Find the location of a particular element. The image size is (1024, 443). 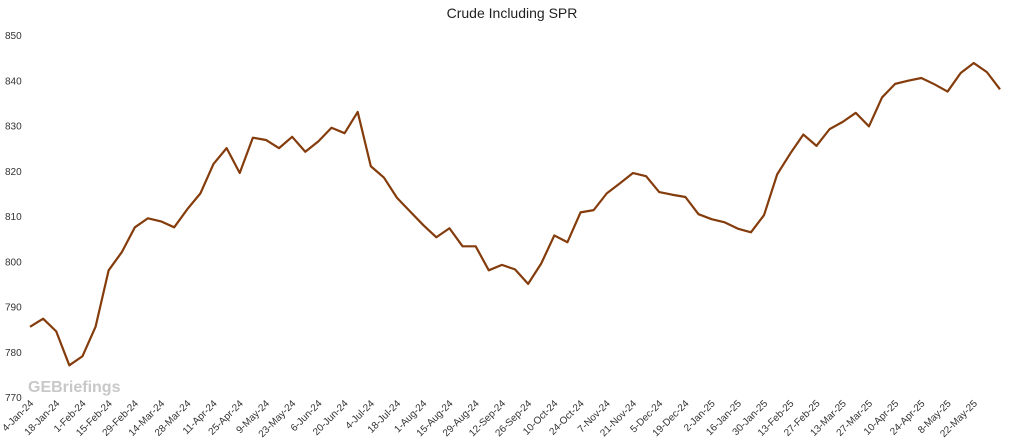

y-tick-label: 770 is located at coordinates (13, 398).